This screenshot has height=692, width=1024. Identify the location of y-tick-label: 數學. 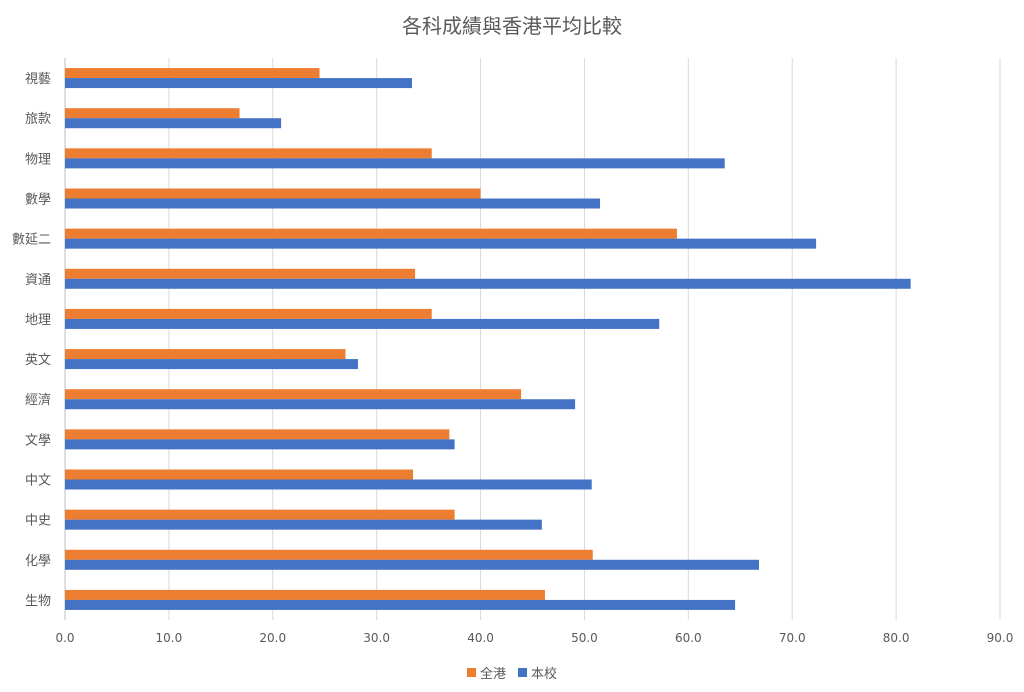
(38, 200).